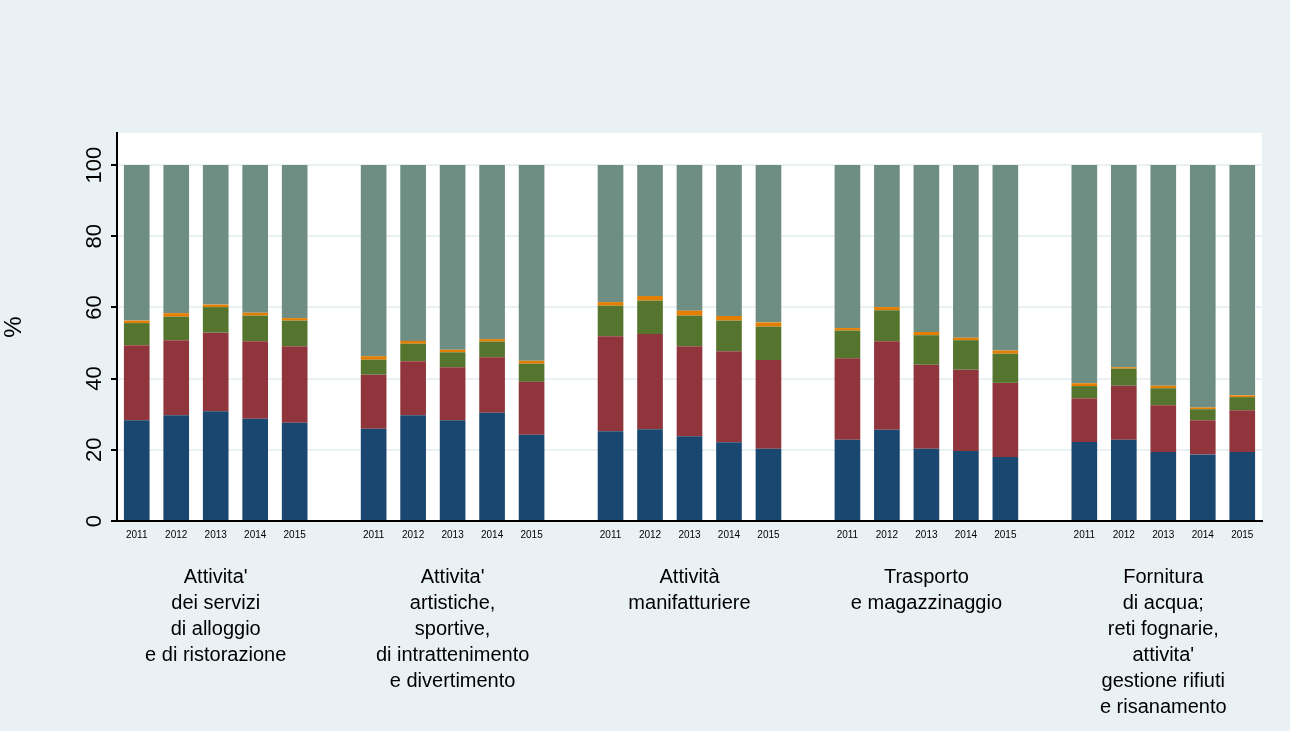 This screenshot has width=1290, height=731. I want to click on y-axis-title: %, so click(13, 327).